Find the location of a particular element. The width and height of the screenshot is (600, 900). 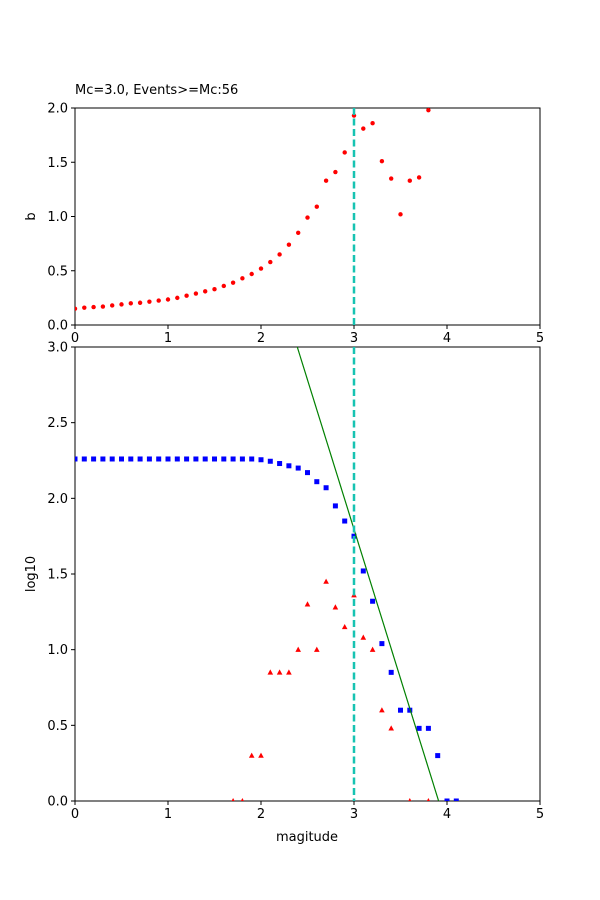

top-y-tick-label: 1.0 is located at coordinates (57, 217).